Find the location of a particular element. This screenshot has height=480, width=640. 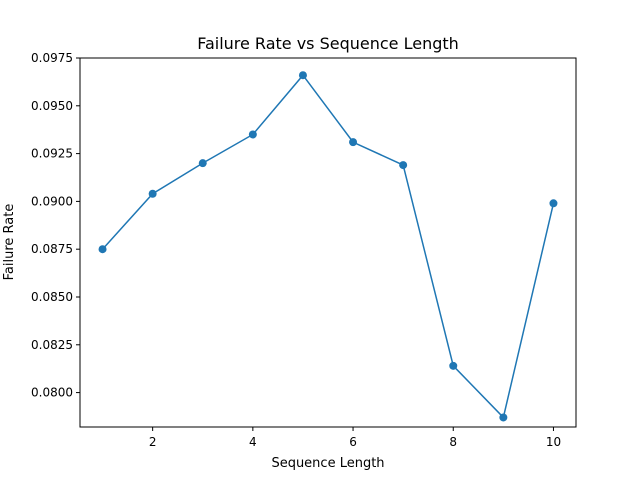

y-tick-label: 0.0975 is located at coordinates (52, 58).